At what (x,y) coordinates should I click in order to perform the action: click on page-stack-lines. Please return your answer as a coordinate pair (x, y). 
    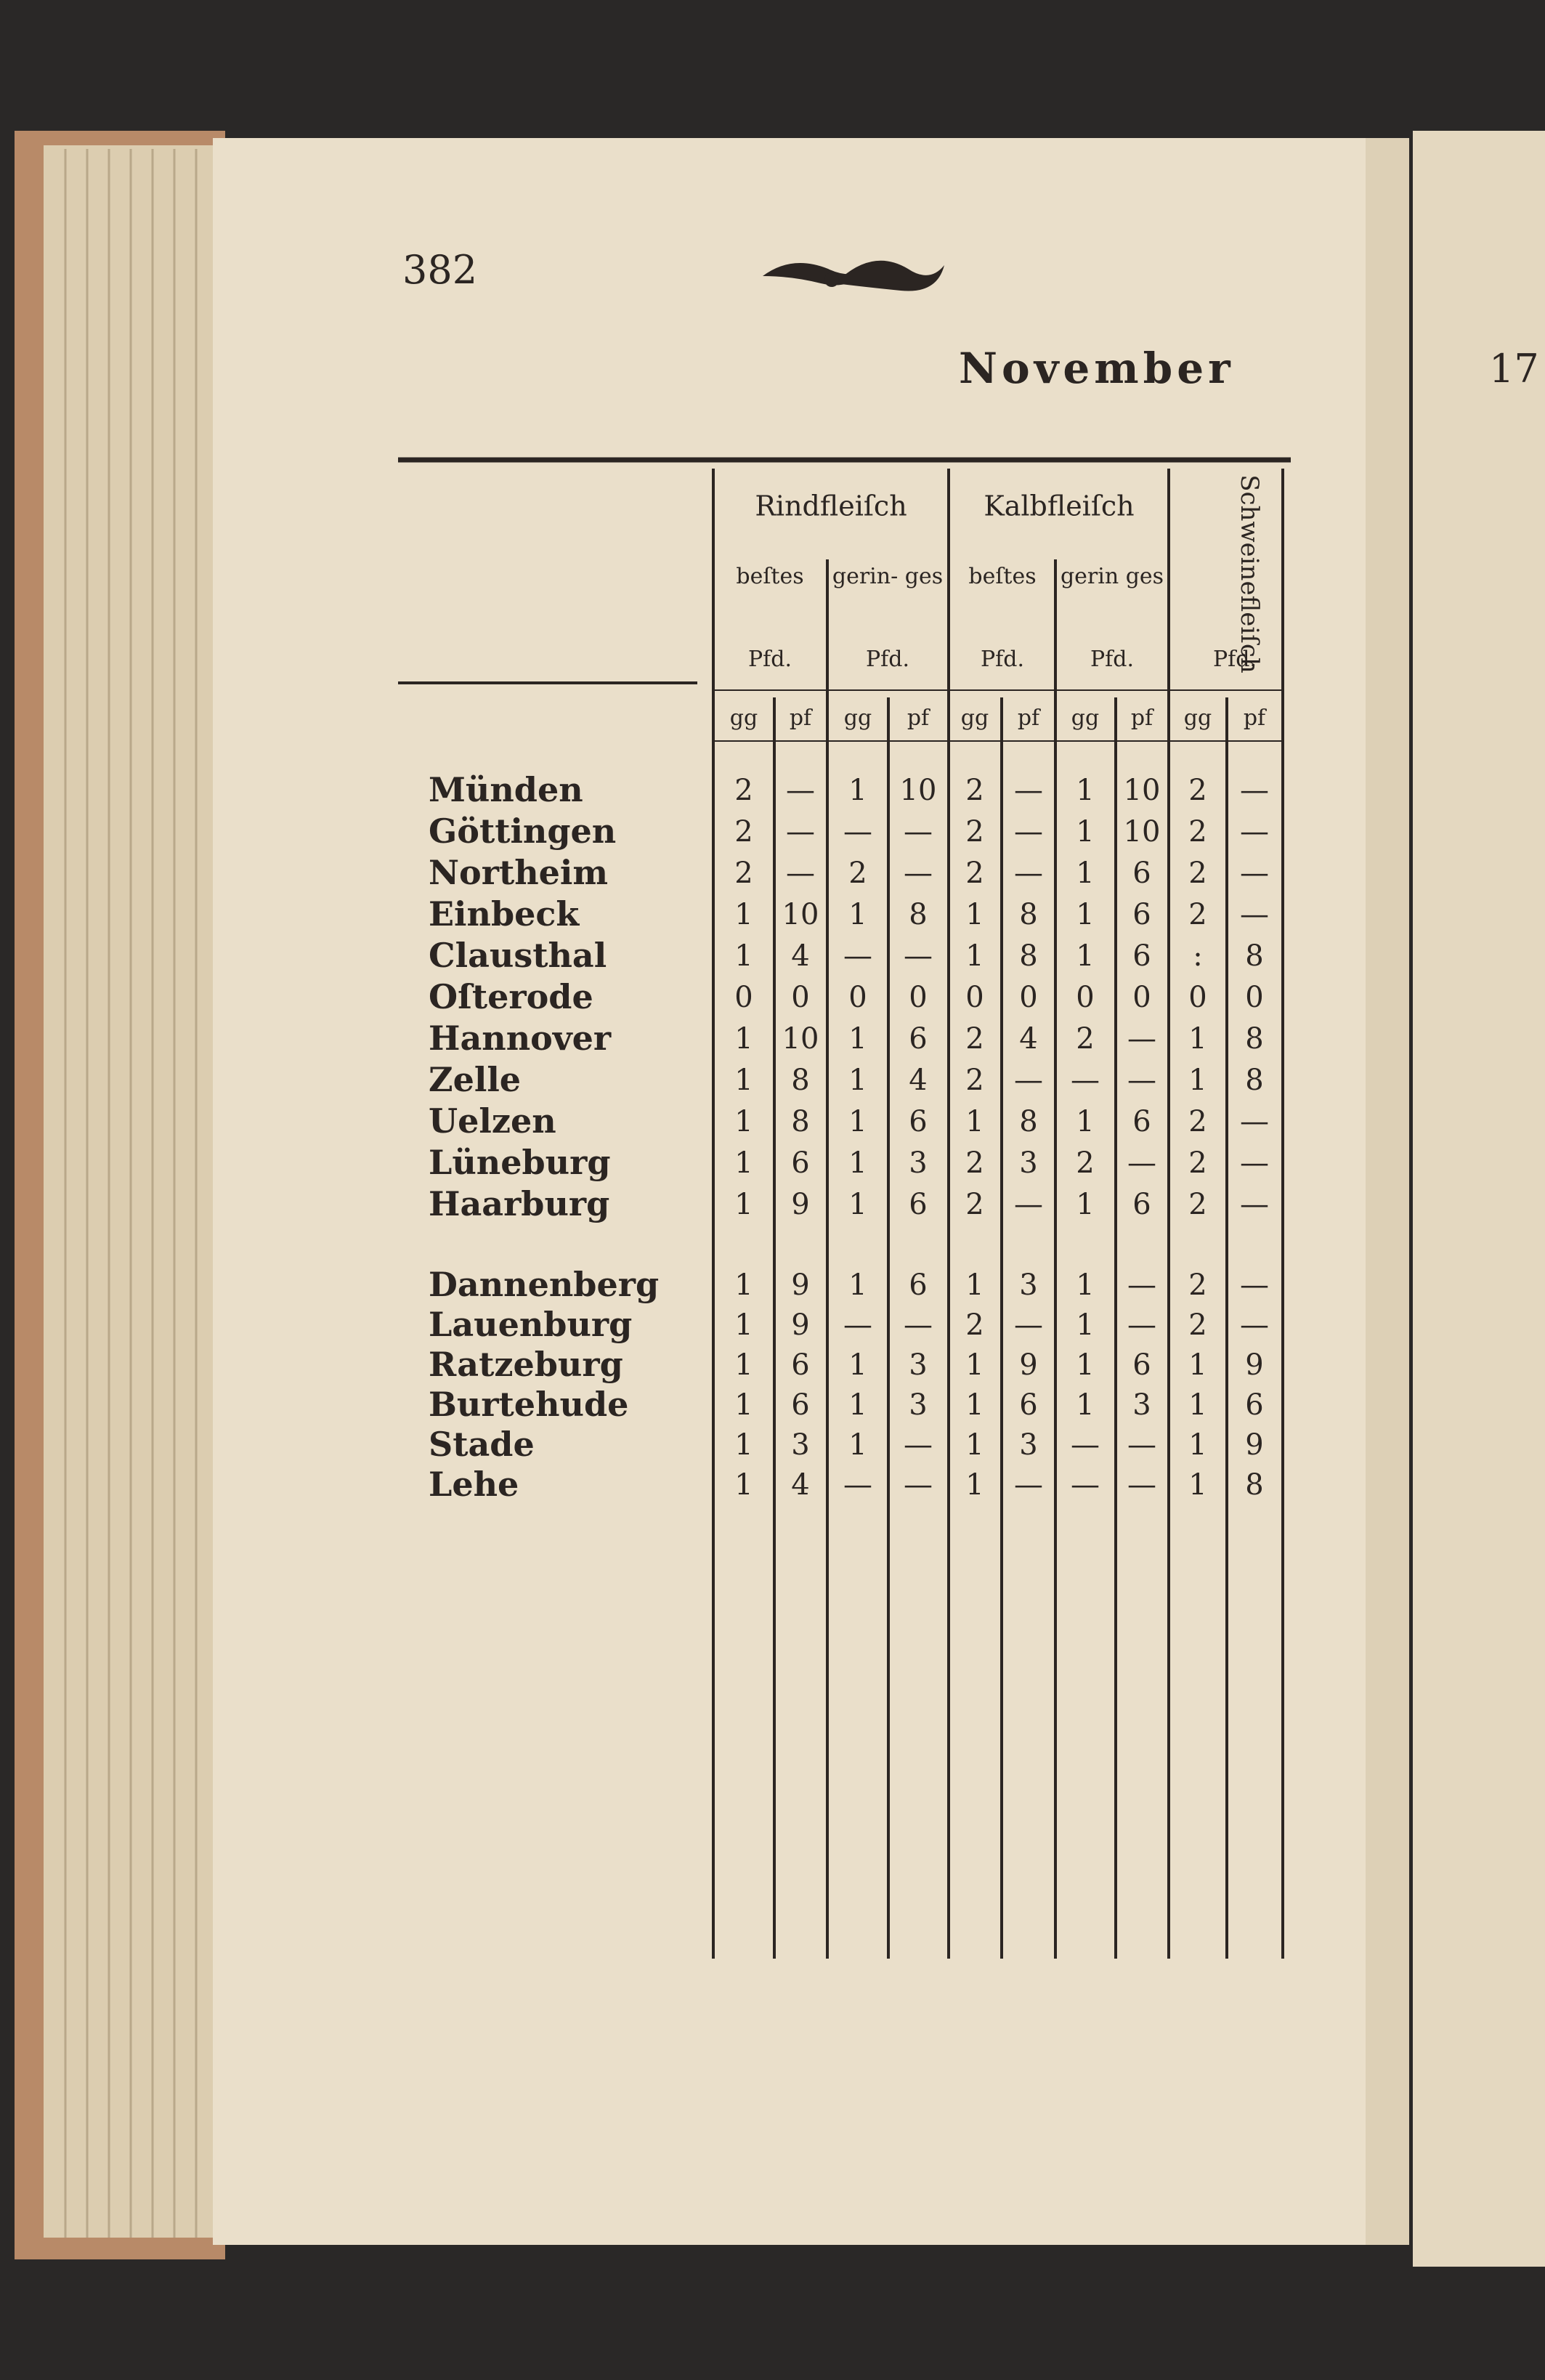
    Looking at the image, I should click on (131, 1193).